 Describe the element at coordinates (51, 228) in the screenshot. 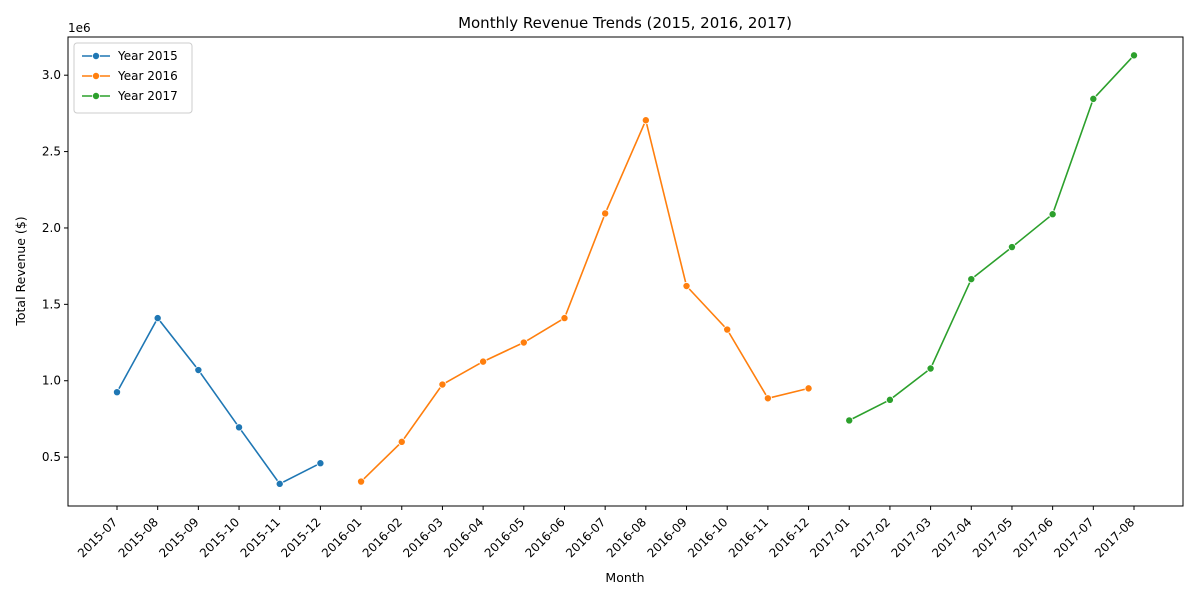

I see `y-tick-label: 2.0` at that location.